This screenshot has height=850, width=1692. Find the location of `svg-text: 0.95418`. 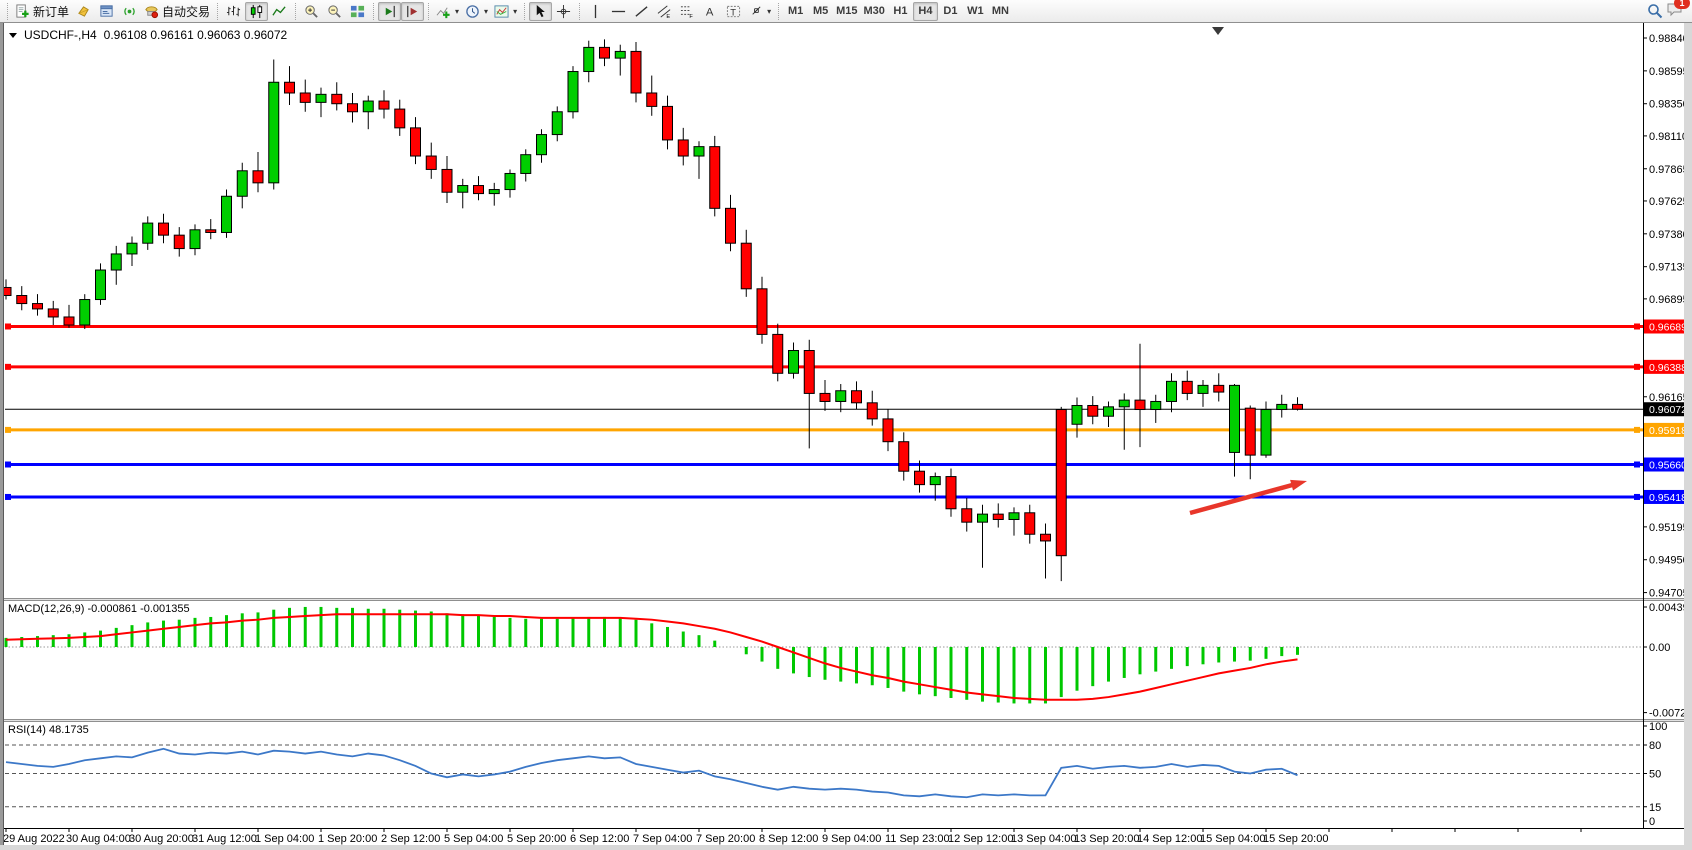

svg-text: 0.95418 is located at coordinates (1668, 498).